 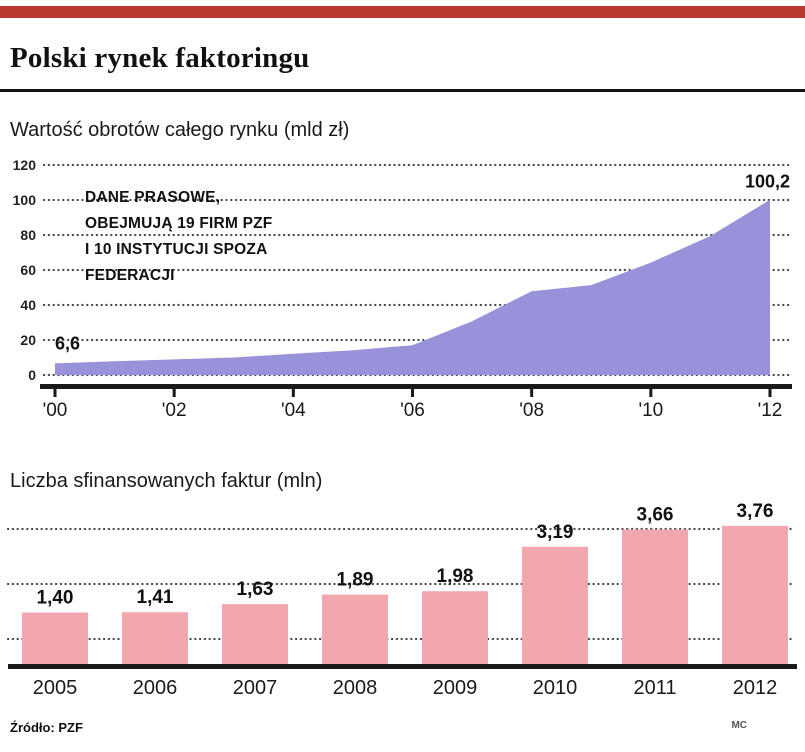 What do you see at coordinates (755, 688) in the screenshot?
I see `bar-category-label: 2012` at bounding box center [755, 688].